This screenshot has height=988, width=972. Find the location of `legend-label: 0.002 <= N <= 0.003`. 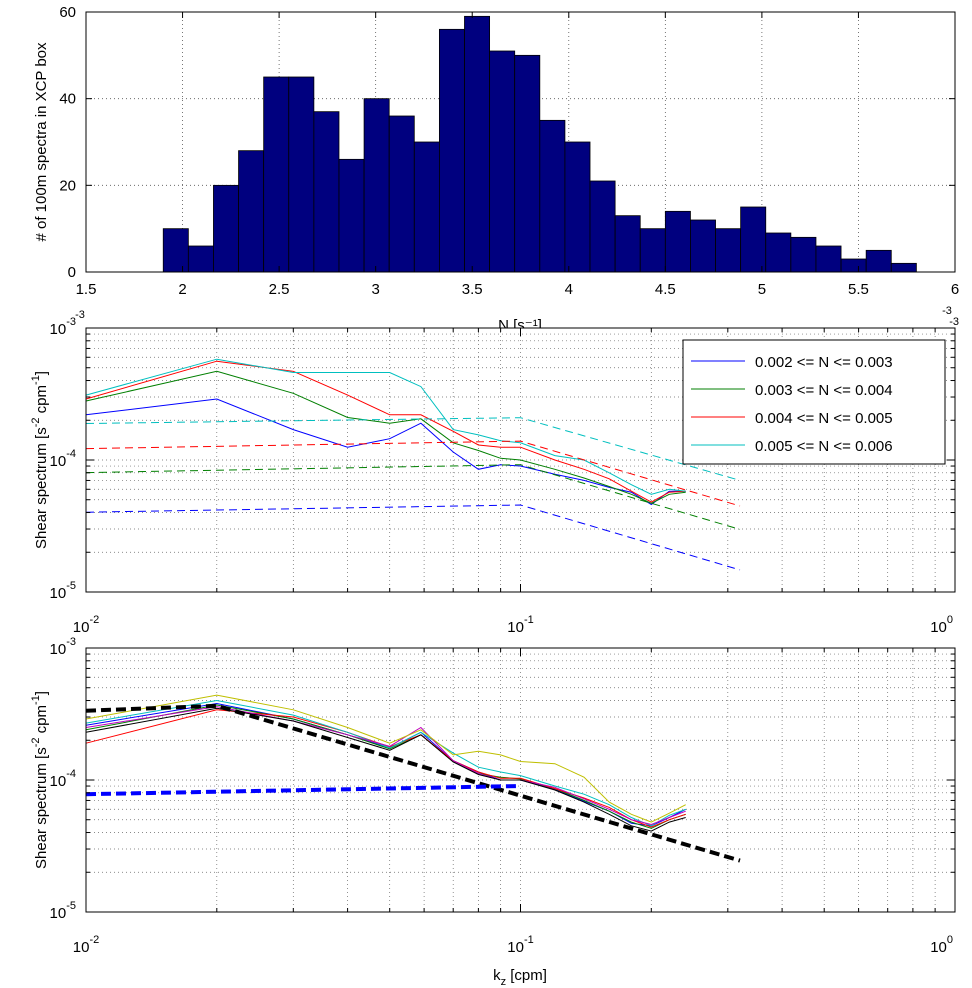

legend-label: 0.002 <= N <= 0.003 is located at coordinates (824, 362).